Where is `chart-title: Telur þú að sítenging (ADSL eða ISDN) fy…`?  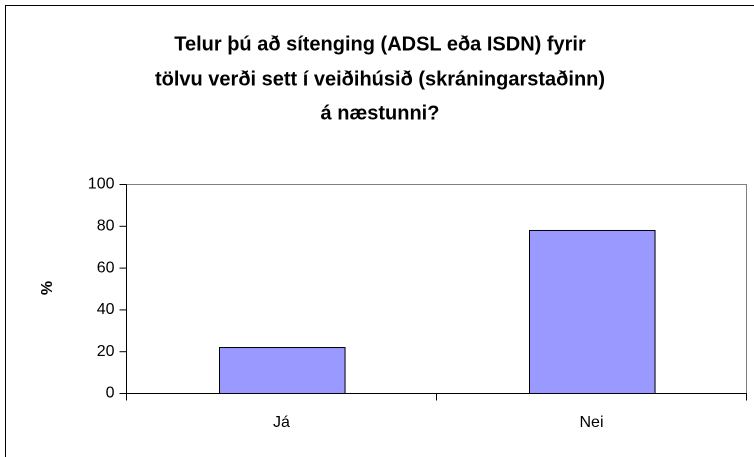
chart-title: Telur þú að sítenging (ADSL eða ISDN) fy… is located at coordinates (380, 44).